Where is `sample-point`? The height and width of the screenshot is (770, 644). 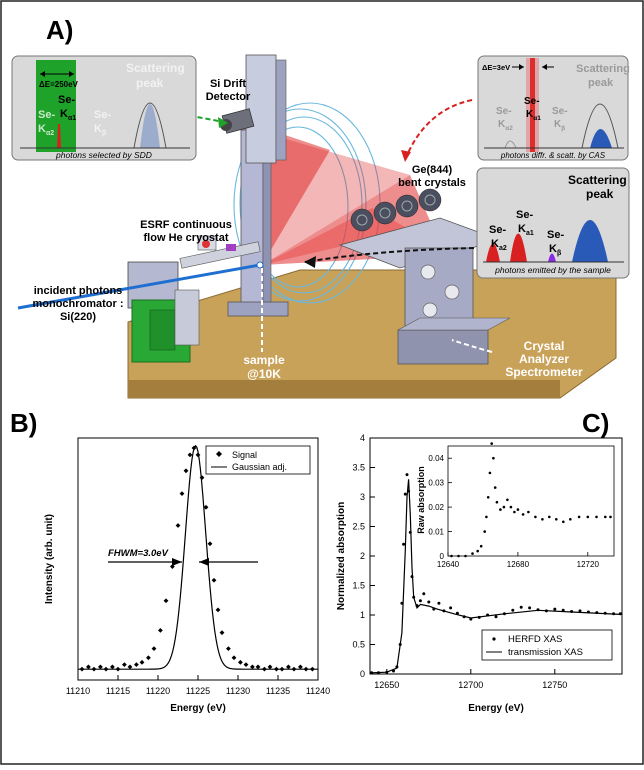 sample-point is located at coordinates (260, 265).